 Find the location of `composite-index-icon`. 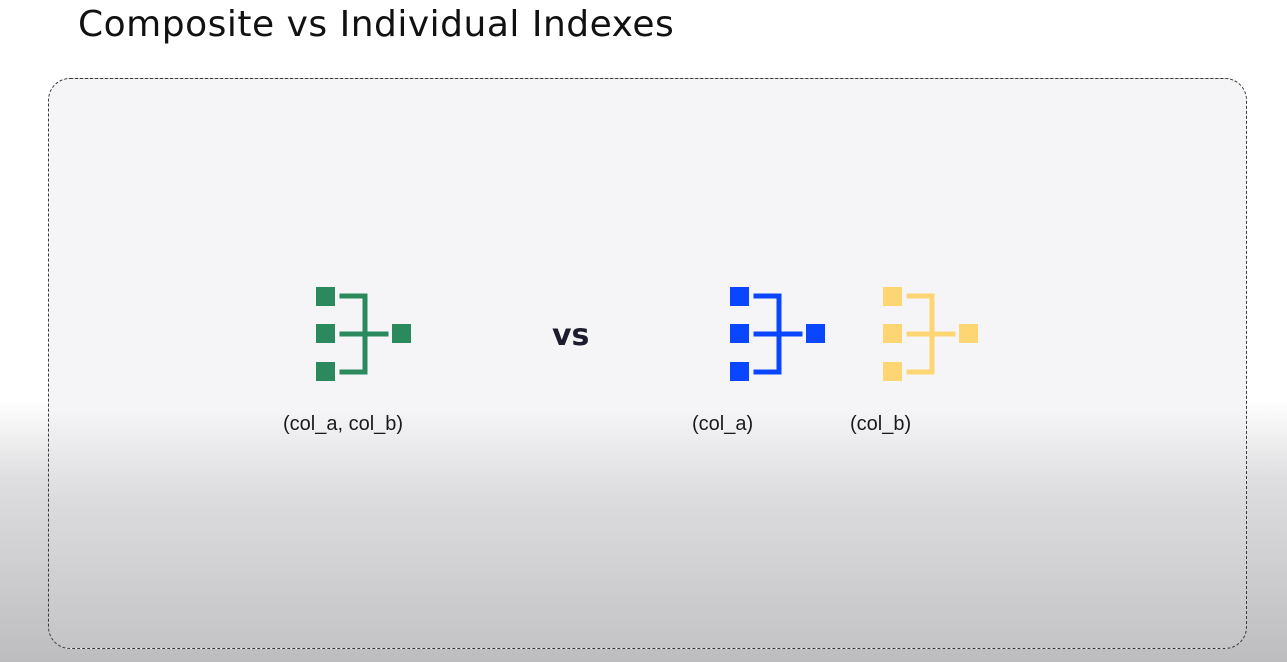

composite-index-icon is located at coordinates (363, 334).